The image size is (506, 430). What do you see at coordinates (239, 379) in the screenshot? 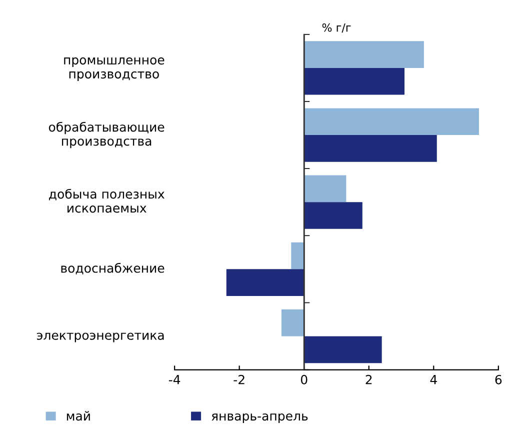
I see `x-tick-label: -2` at bounding box center [239, 379].